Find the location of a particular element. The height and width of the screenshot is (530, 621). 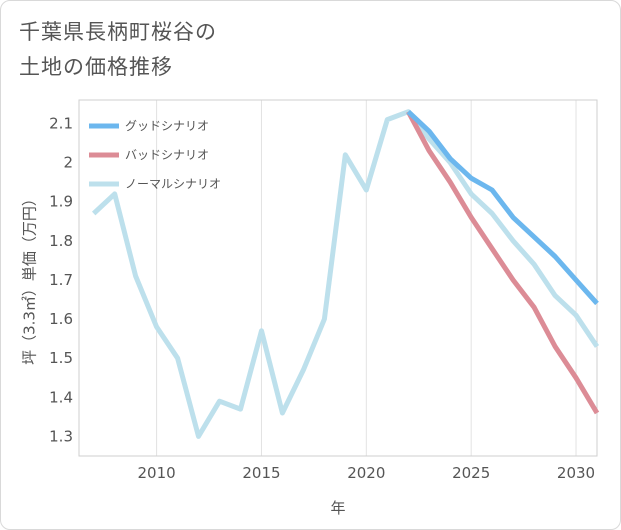

x-axis-ticks: 2010 2015 2020 2025 2030 is located at coordinates (367, 473).